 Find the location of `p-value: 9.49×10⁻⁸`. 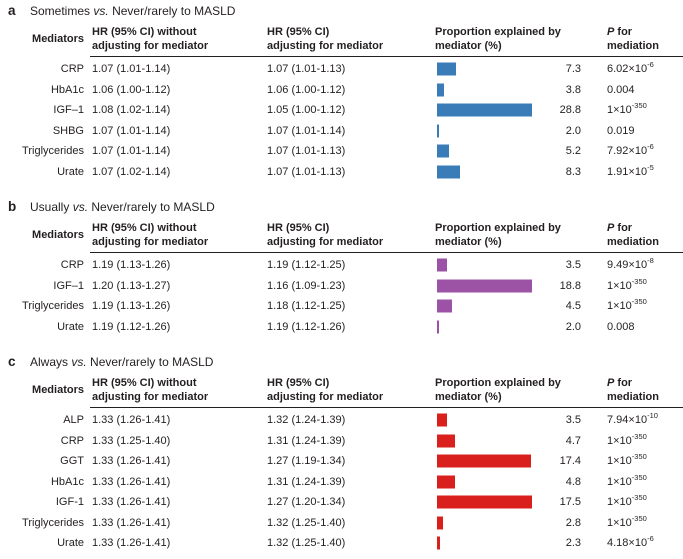

p-value: 9.49×10⁻⁸ is located at coordinates (630, 264).